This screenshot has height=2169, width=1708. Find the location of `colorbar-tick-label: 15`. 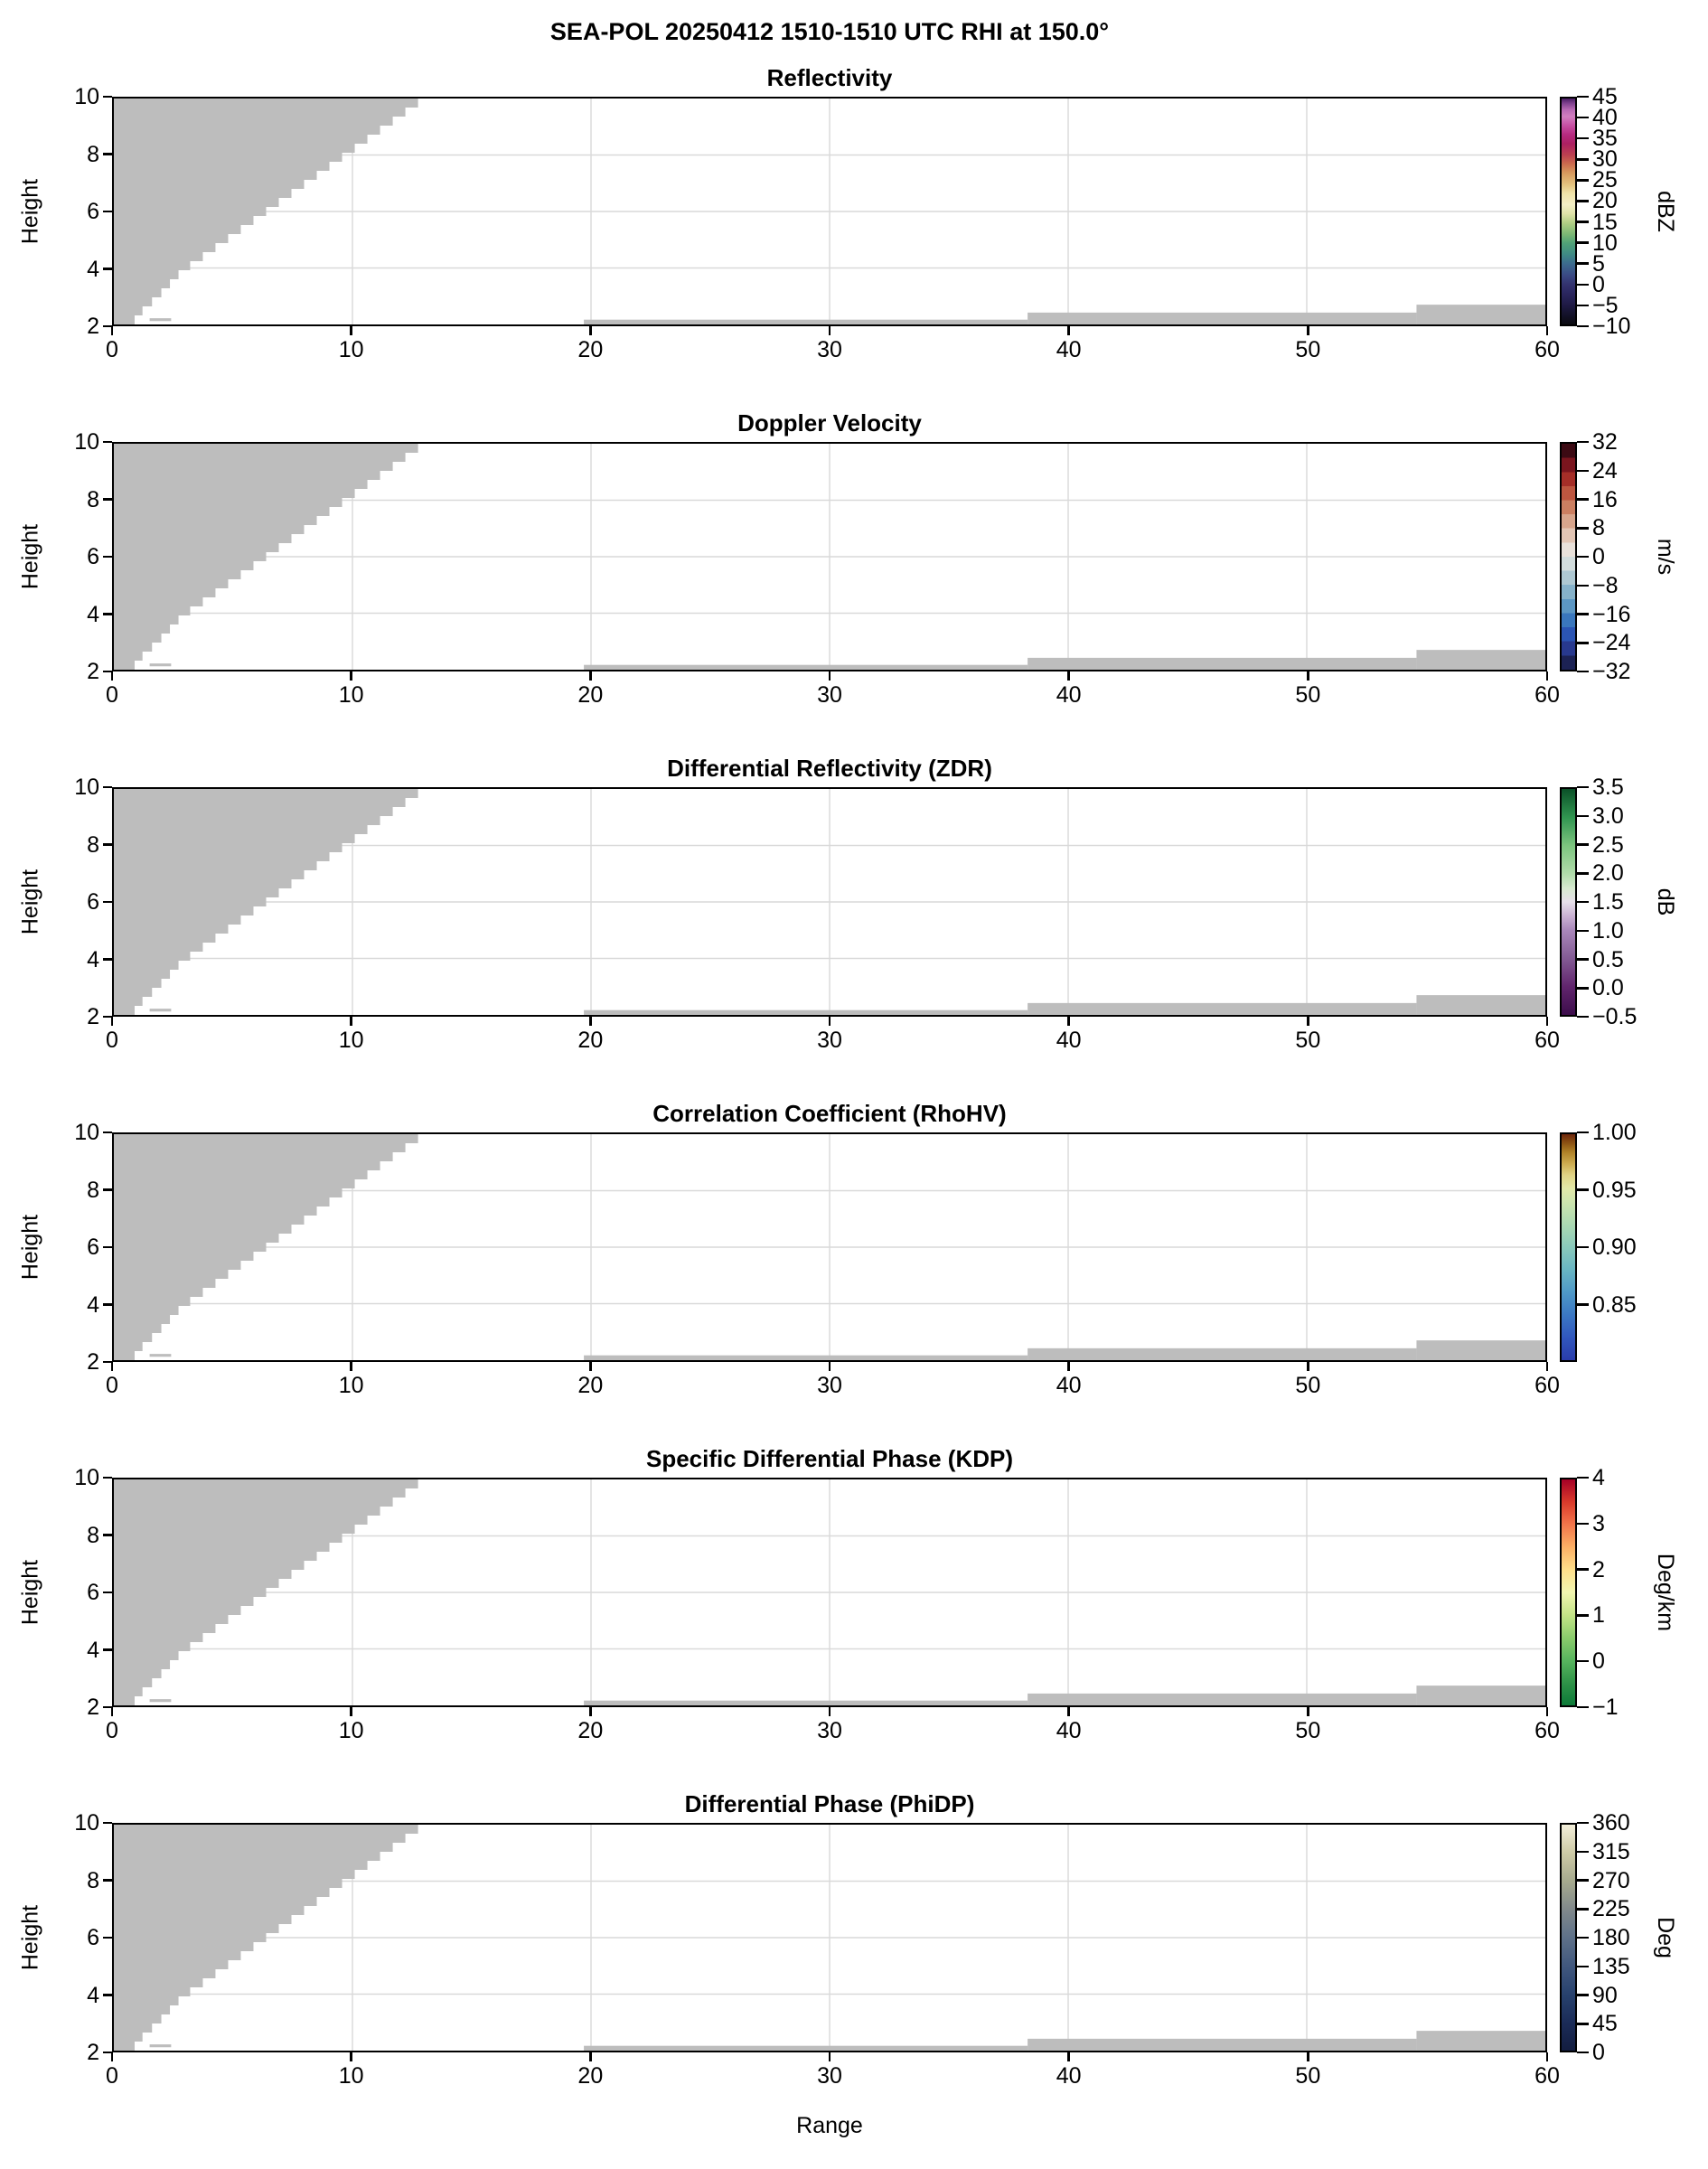

colorbar-tick-label: 15 is located at coordinates (1605, 222).